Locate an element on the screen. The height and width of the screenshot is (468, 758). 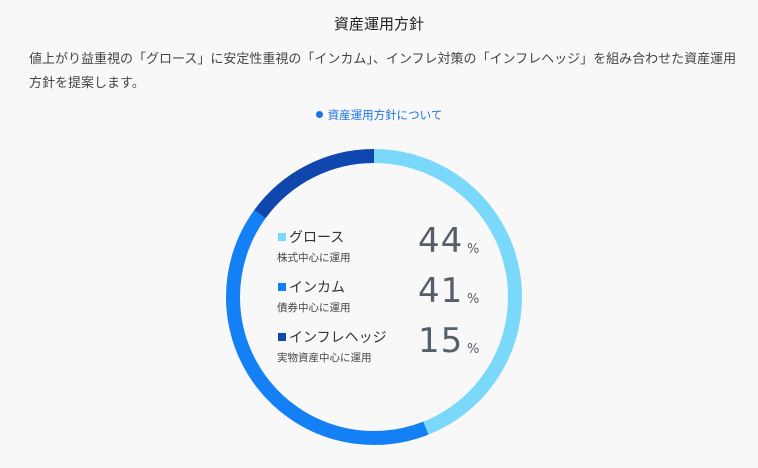
legend-row-income: インカム 債券中心に運用 41 % is located at coordinates (383, 298).